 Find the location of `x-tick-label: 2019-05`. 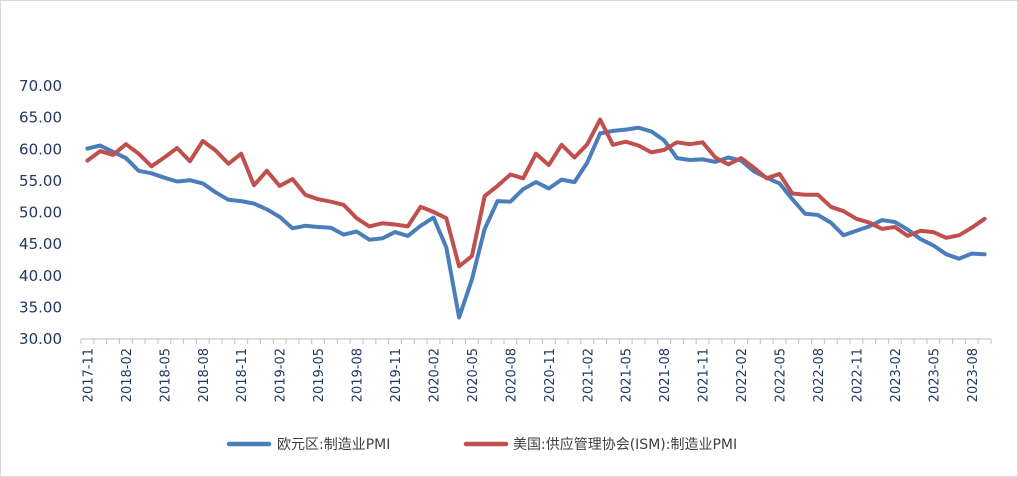

x-tick-label: 2019-05 is located at coordinates (319, 375).